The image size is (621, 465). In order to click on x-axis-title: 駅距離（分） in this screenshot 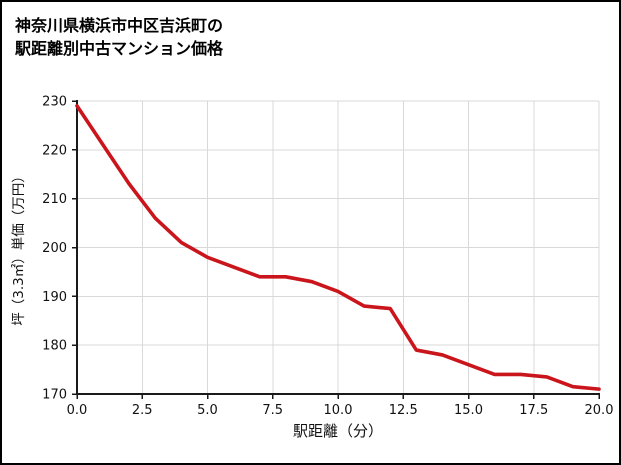, I will do `click(338, 431)`.